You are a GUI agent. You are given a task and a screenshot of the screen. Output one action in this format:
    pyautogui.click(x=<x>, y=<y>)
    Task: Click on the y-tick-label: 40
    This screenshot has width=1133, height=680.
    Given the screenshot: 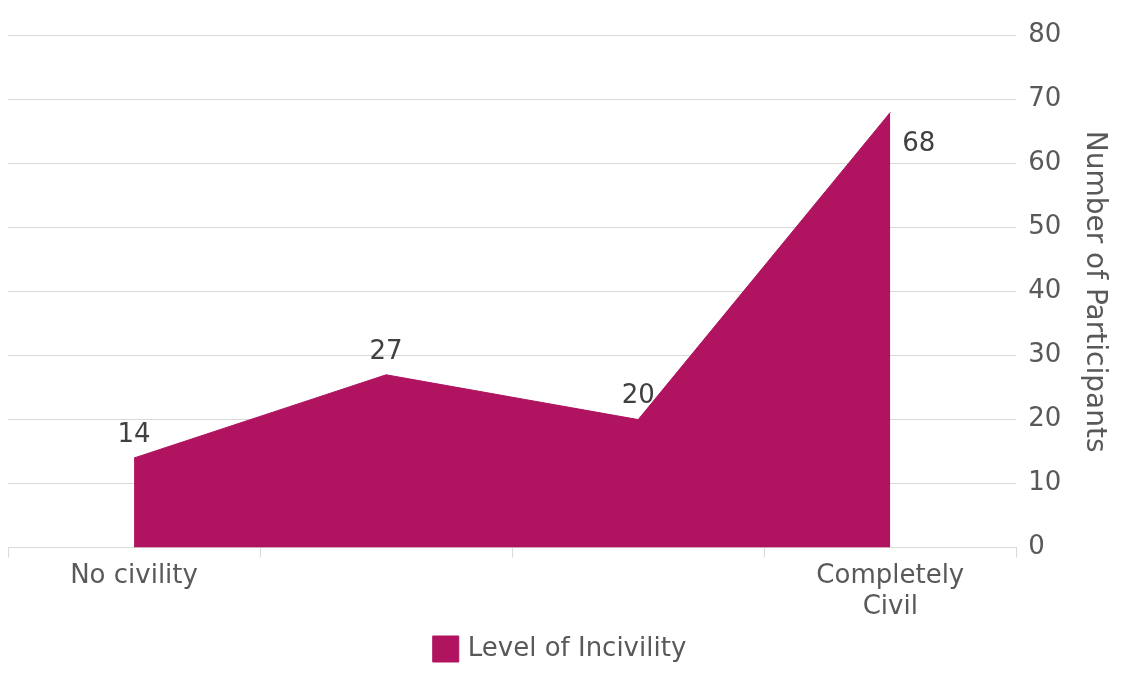 What is the action you would take?
    pyautogui.click(x=1045, y=289)
    